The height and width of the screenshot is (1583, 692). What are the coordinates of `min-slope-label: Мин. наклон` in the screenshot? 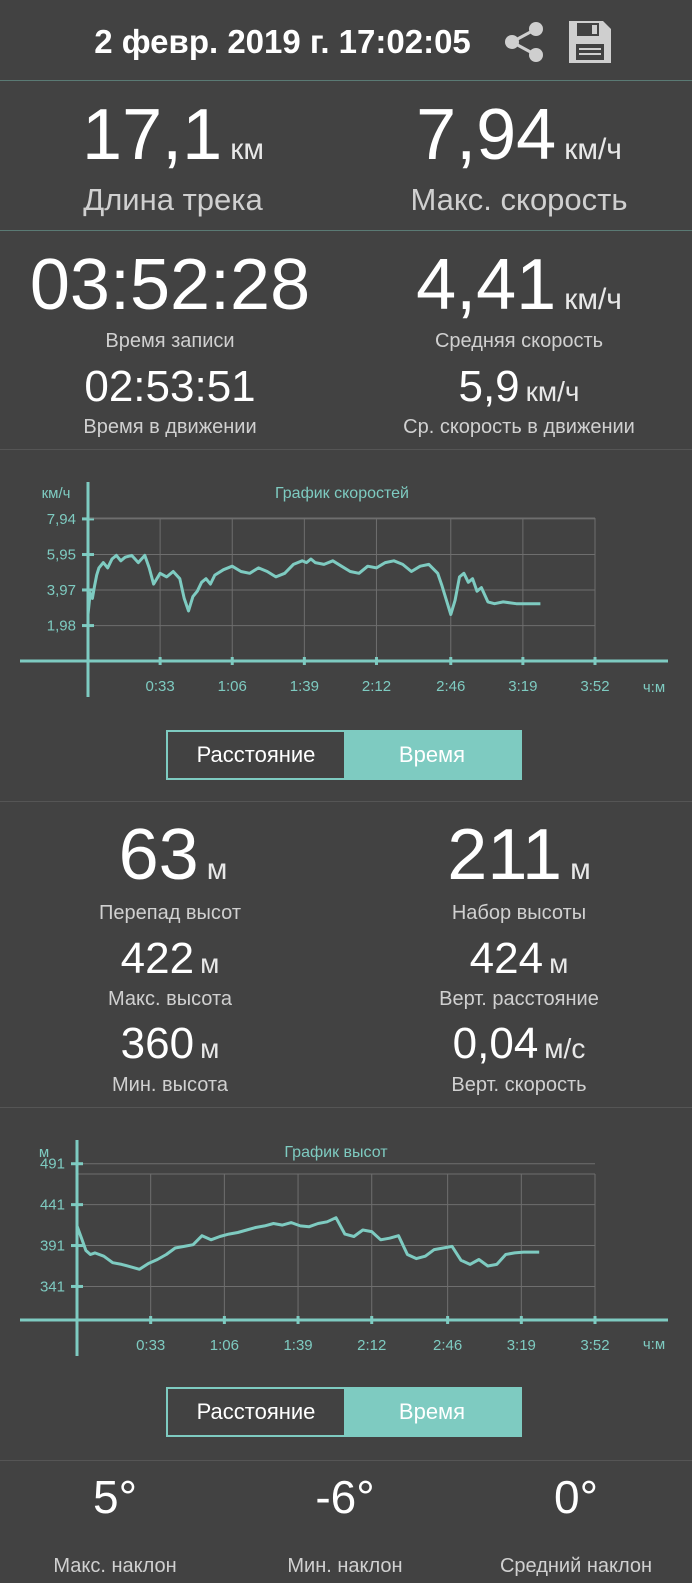 It's located at (345, 1566).